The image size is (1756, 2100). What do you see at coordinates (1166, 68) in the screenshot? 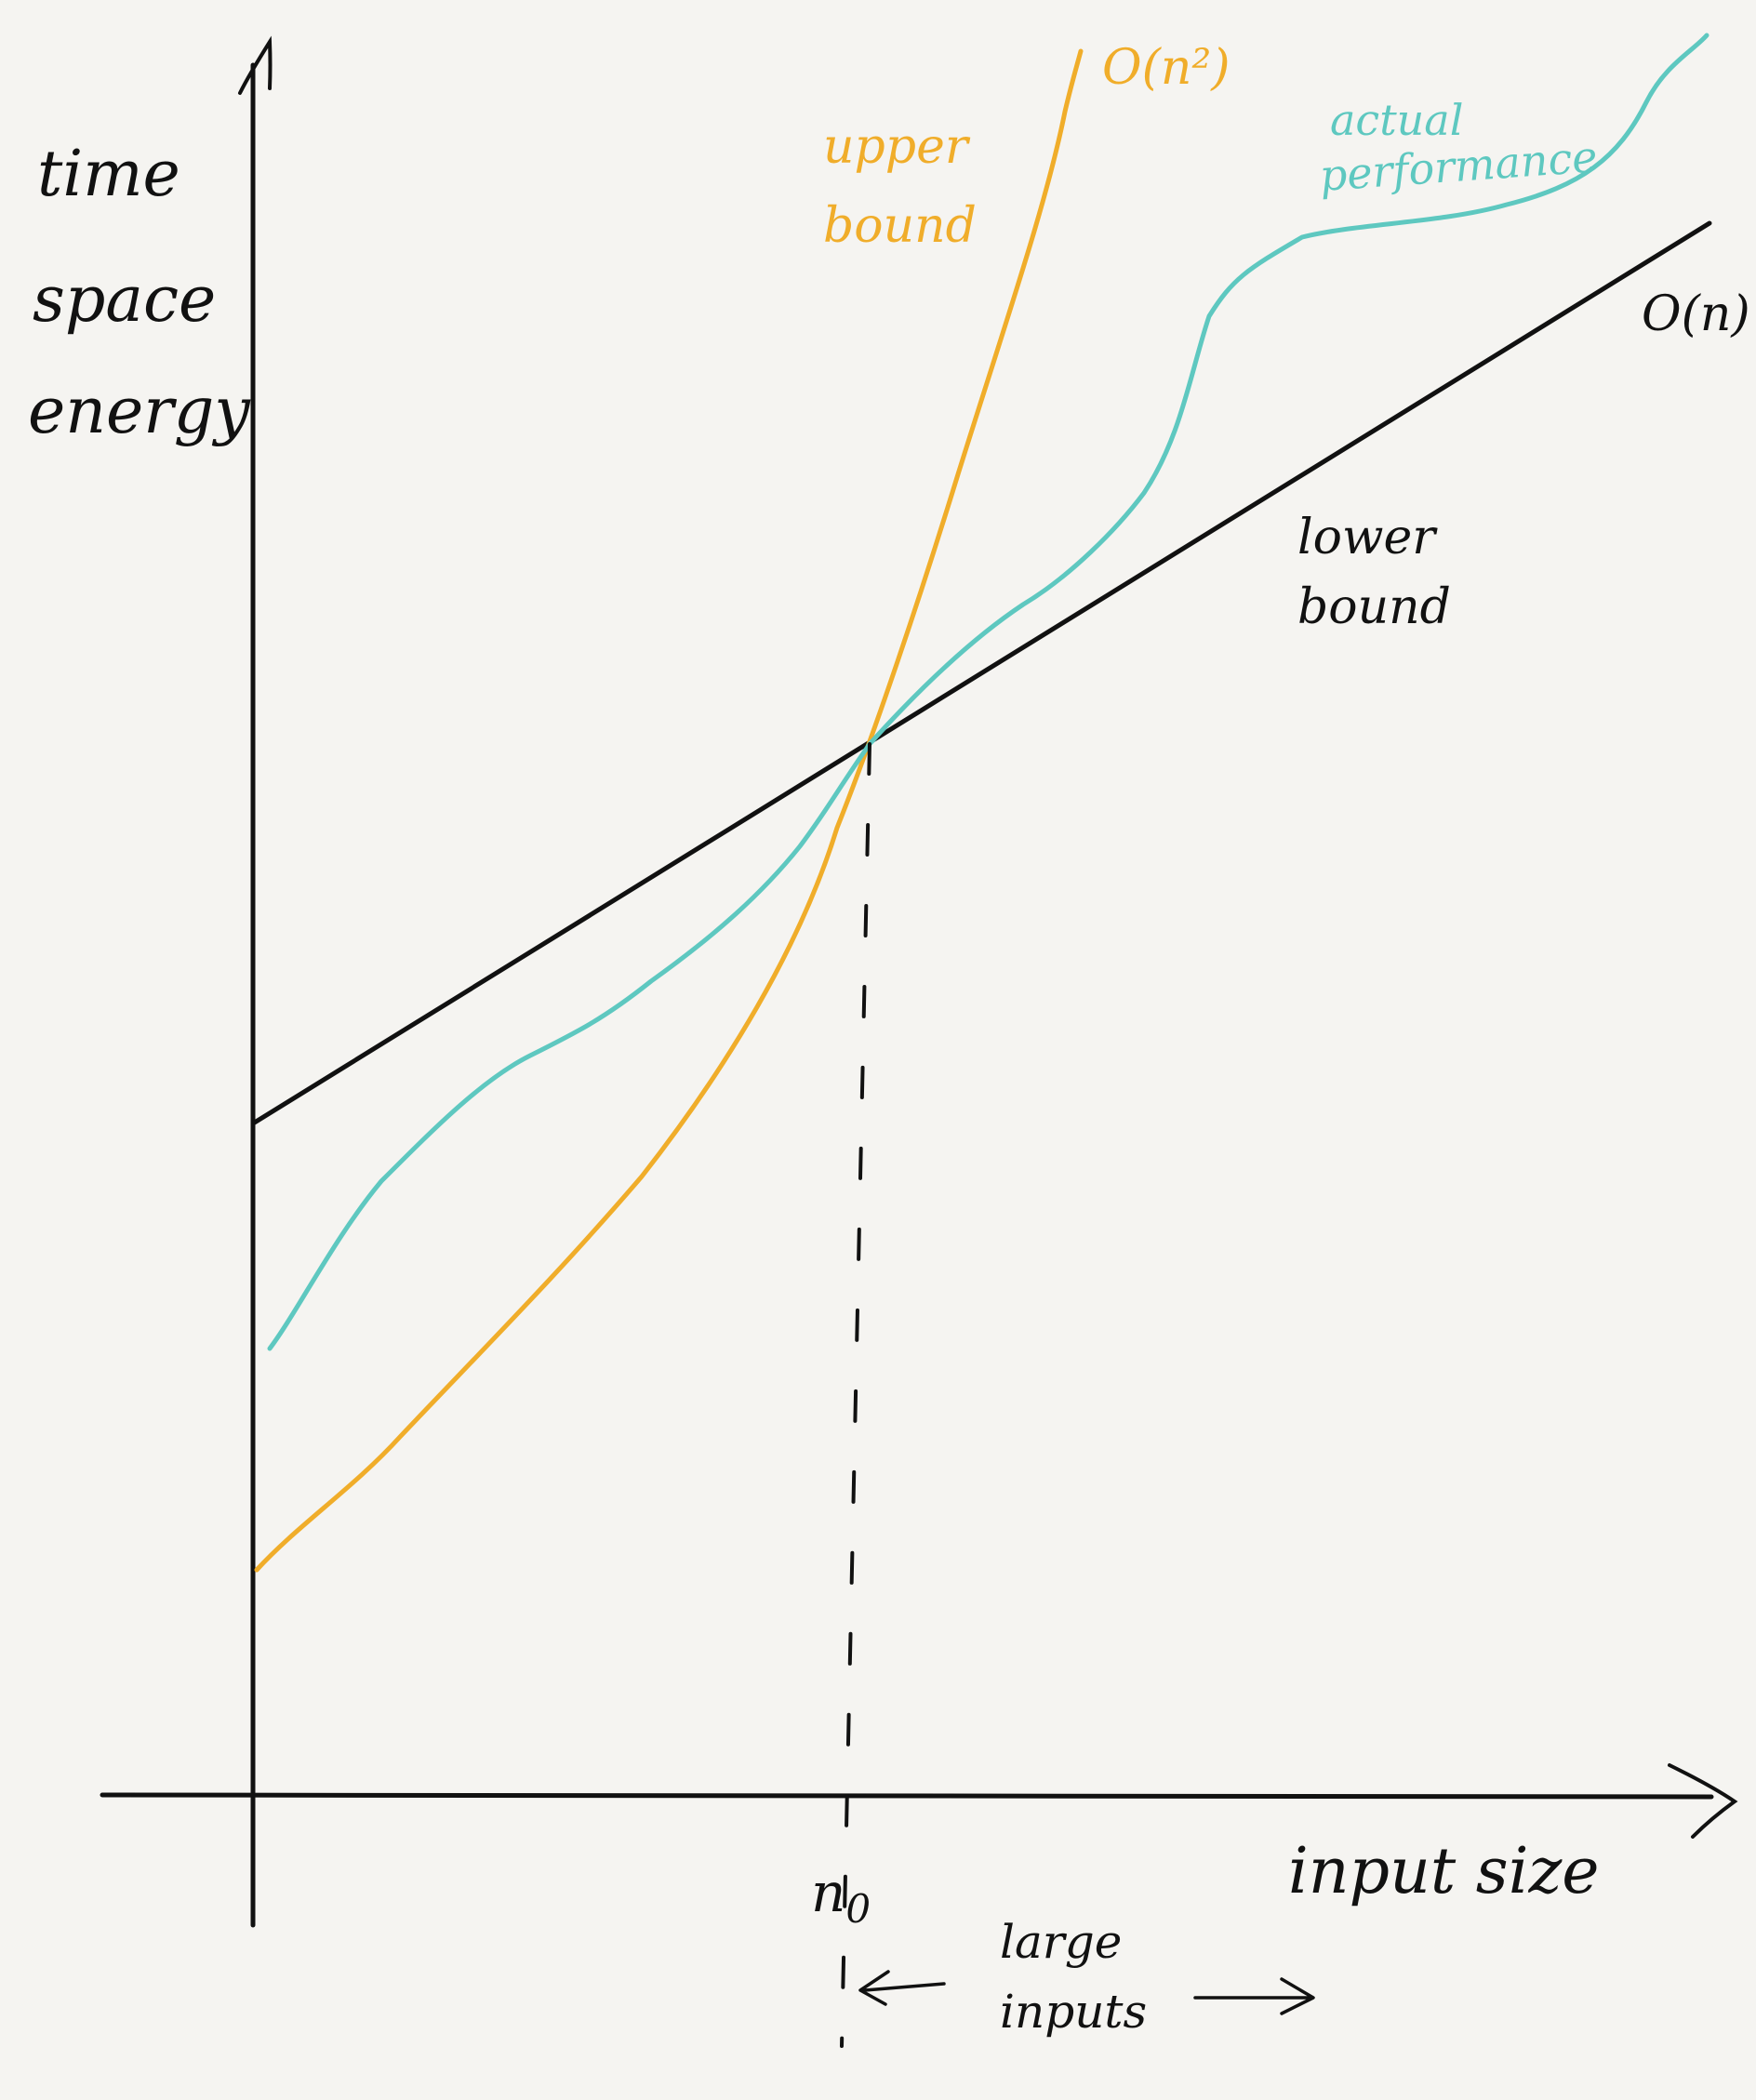
I see `upper-bound-complexity: O(n²)` at bounding box center [1166, 68].